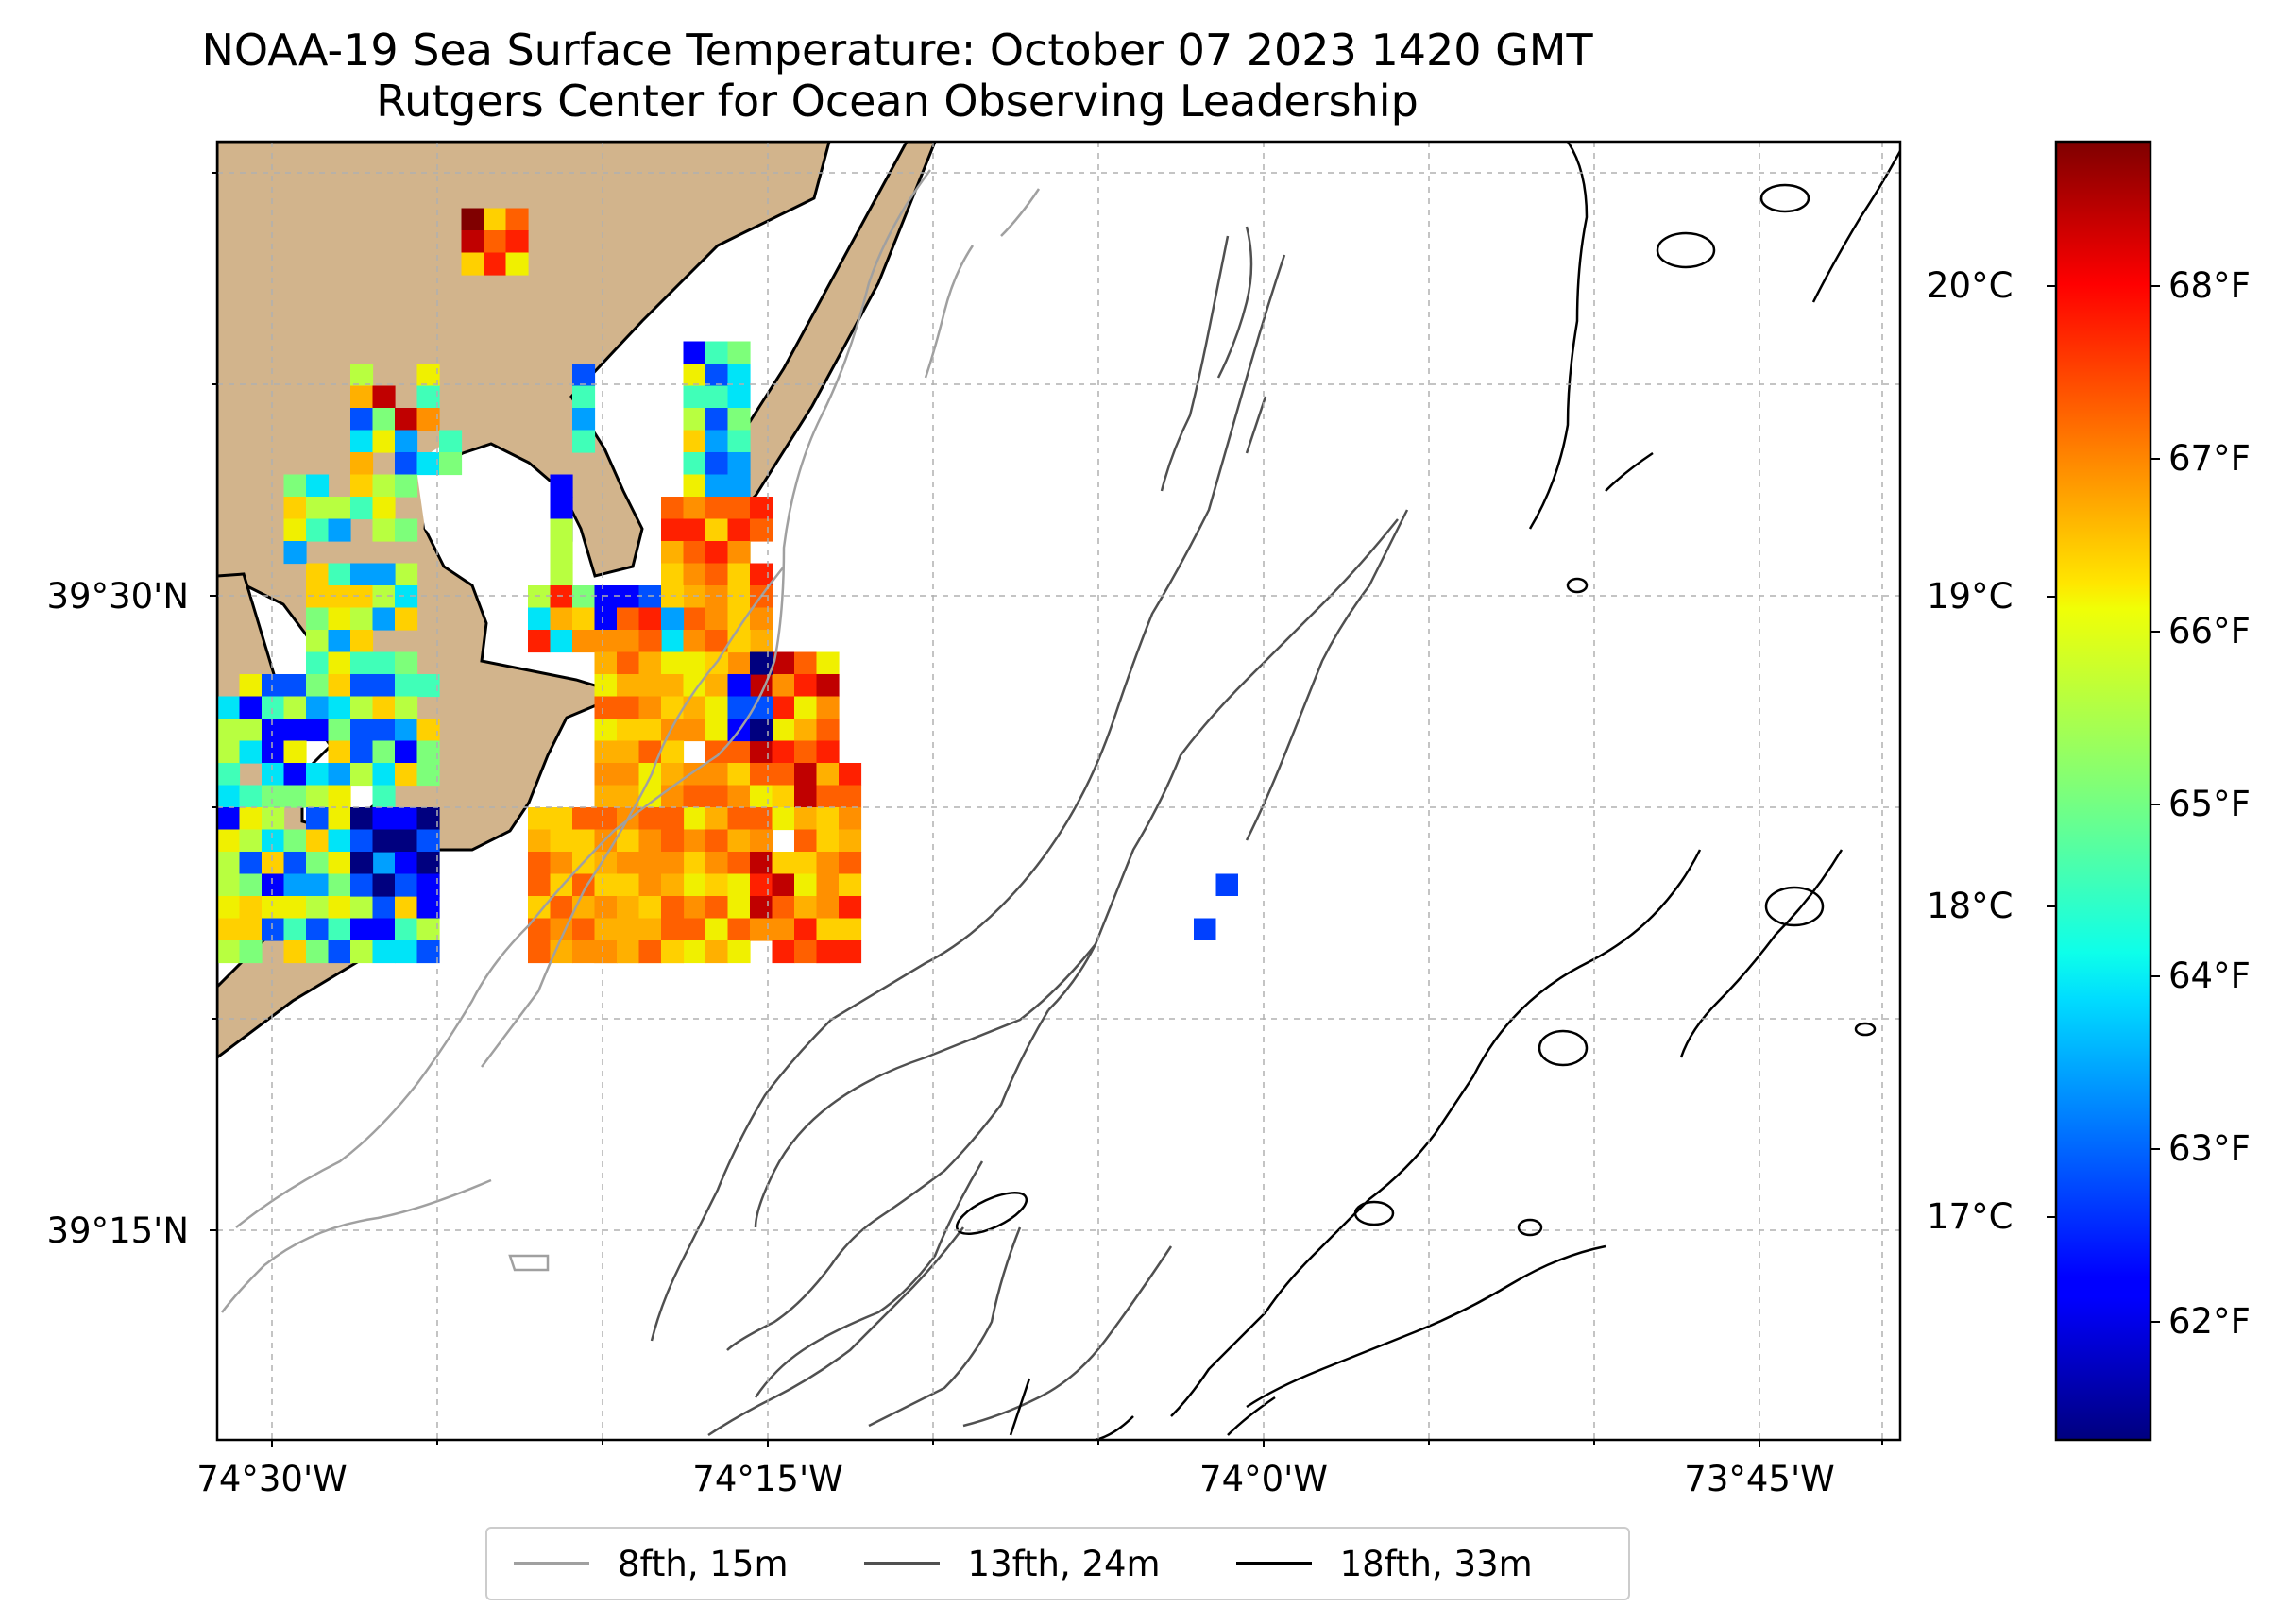 This screenshot has width=2294, height=1624. What do you see at coordinates (272, 1479) in the screenshot?
I see `lon-label-74-30: 74°30'W` at bounding box center [272, 1479].